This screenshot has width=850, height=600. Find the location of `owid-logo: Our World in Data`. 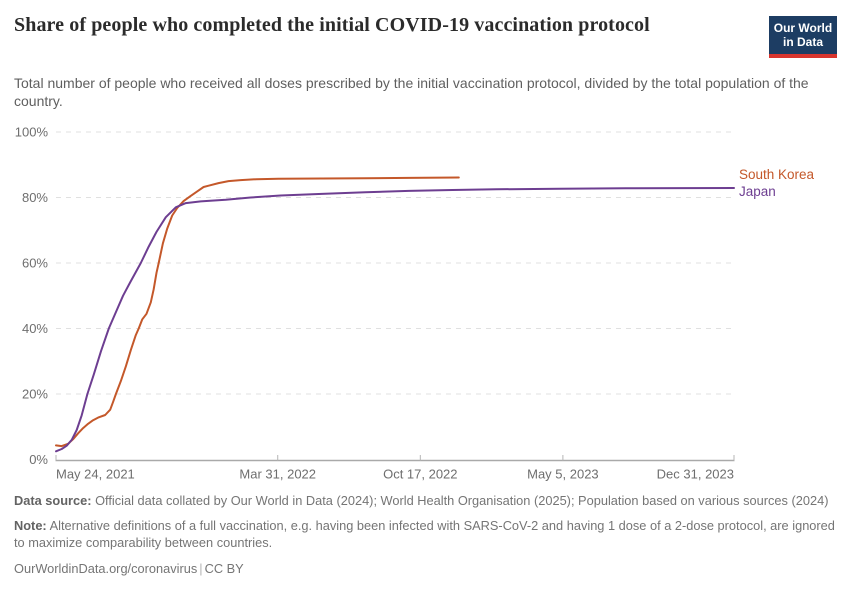

owid-logo: Our World in Data is located at coordinates (803, 37).